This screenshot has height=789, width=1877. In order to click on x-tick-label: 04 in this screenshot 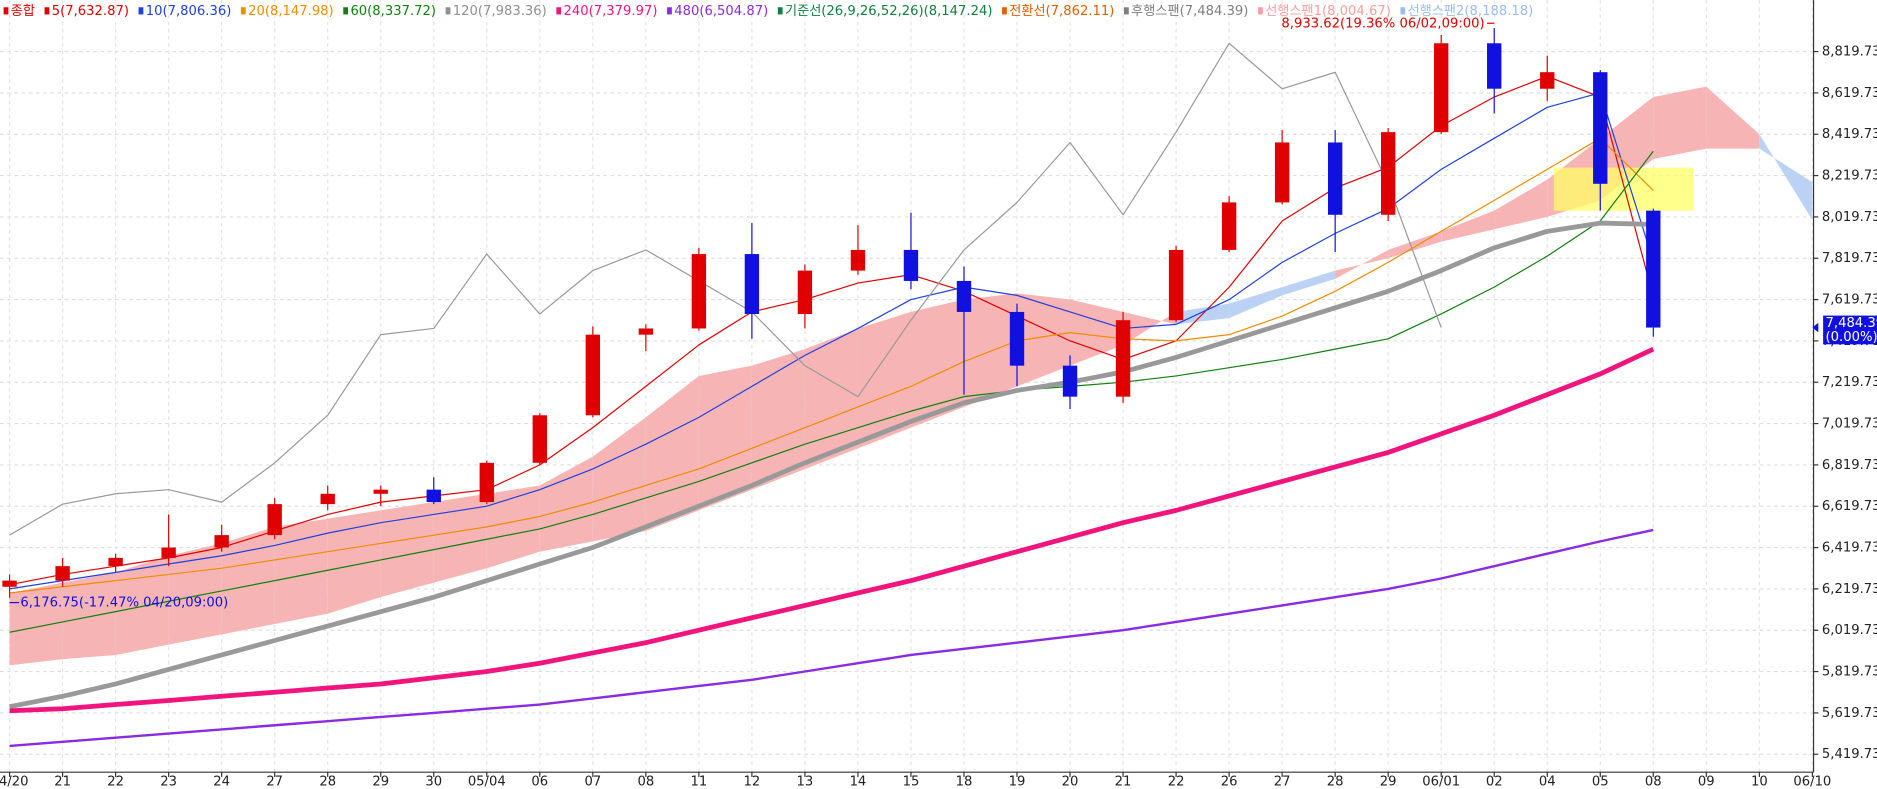, I will do `click(1547, 782)`.